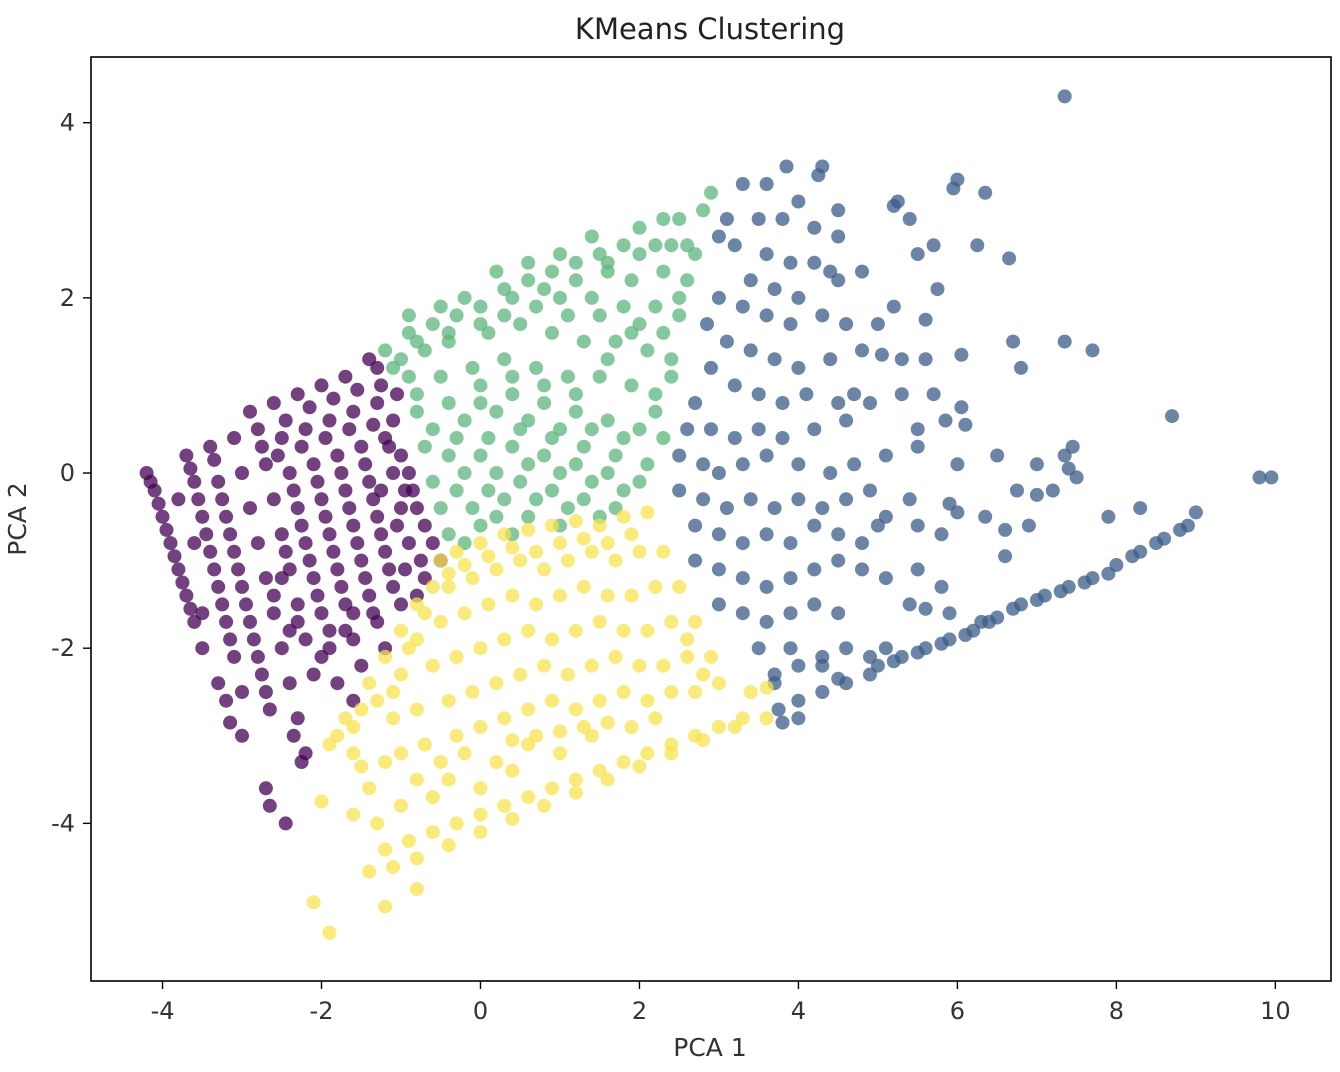 This screenshot has width=1340, height=1072. What do you see at coordinates (67, 123) in the screenshot?
I see `y-tick-label: 4` at bounding box center [67, 123].